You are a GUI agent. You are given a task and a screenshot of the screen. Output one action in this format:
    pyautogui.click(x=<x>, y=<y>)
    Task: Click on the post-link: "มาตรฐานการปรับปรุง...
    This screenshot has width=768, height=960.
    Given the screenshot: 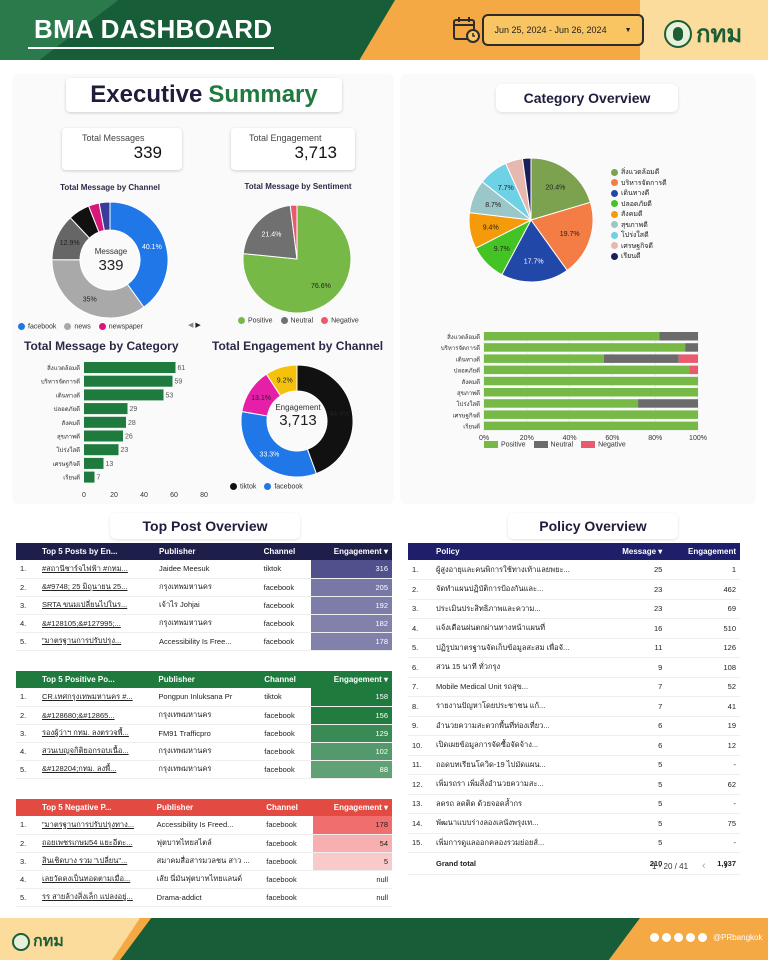 What is the action you would take?
    pyautogui.click(x=96, y=641)
    